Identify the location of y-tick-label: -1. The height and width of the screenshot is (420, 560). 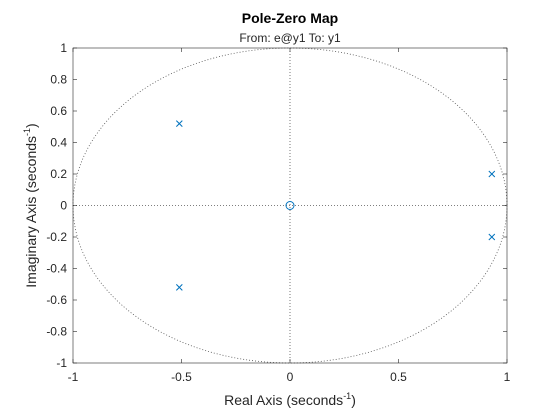
(61, 363).